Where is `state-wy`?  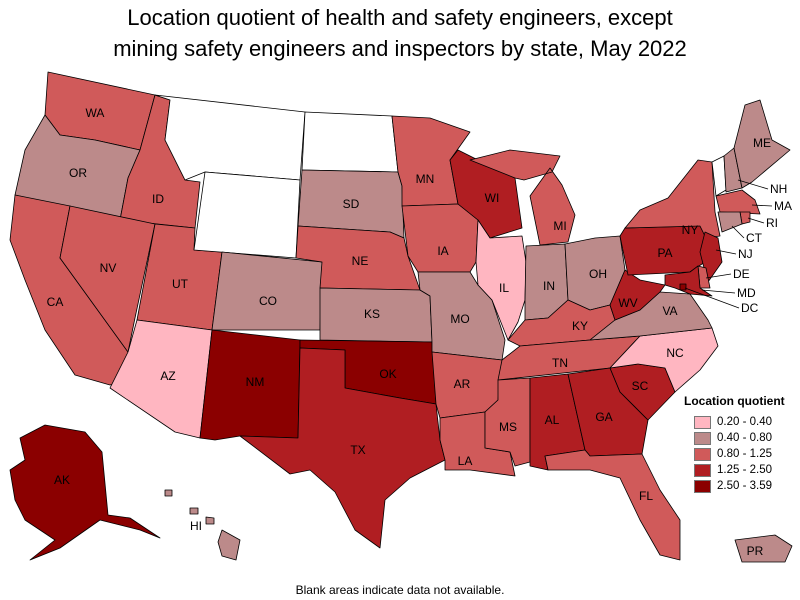
state-wy is located at coordinates (247, 215).